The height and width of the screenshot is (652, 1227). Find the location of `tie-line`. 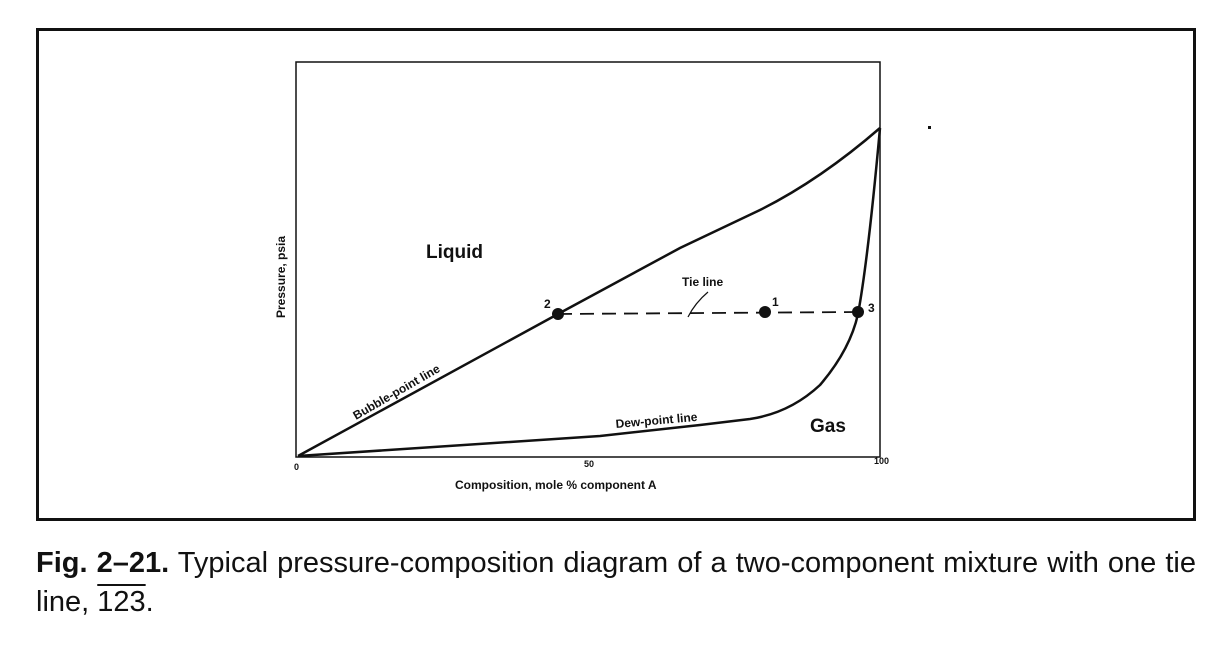

tie-line is located at coordinates (708, 313).